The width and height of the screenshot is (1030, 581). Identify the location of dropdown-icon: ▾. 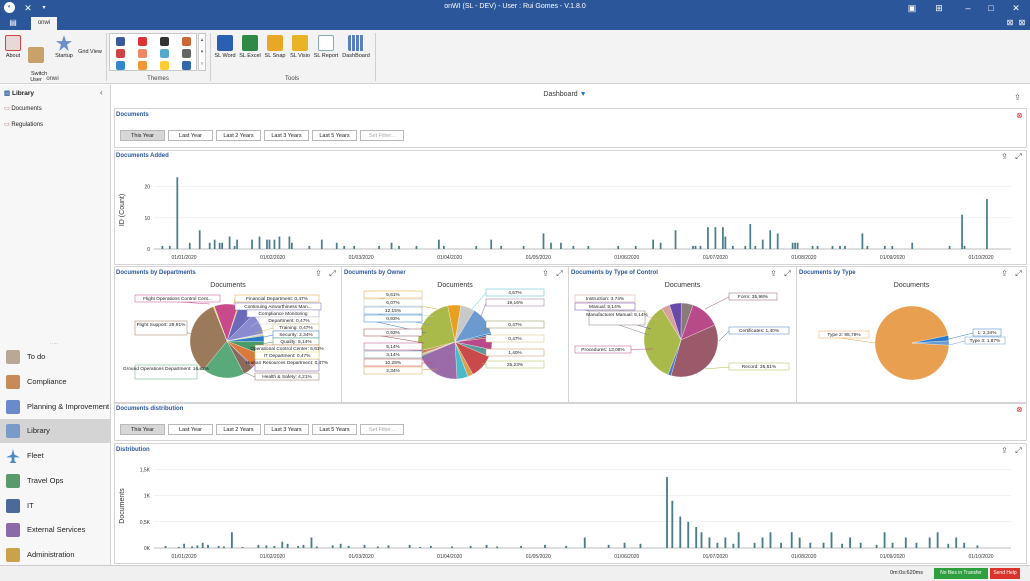
(44, 8).